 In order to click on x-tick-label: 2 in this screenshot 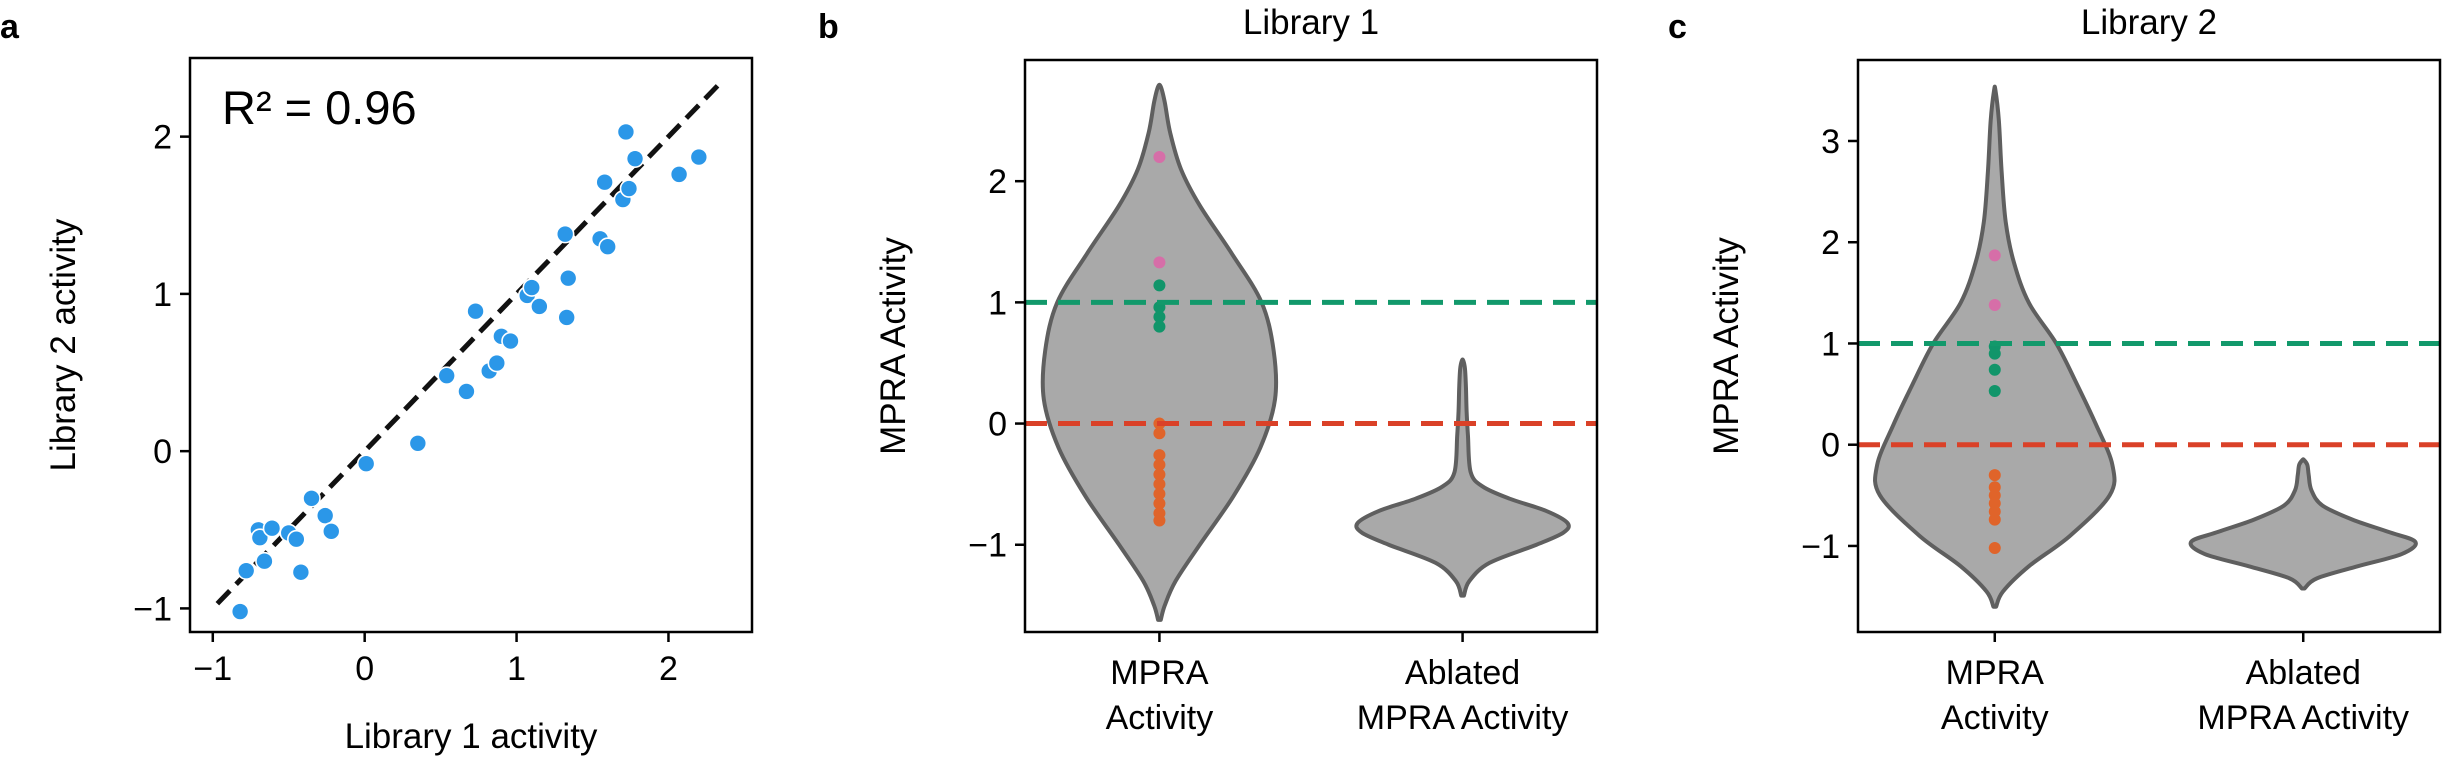, I will do `click(668, 669)`.